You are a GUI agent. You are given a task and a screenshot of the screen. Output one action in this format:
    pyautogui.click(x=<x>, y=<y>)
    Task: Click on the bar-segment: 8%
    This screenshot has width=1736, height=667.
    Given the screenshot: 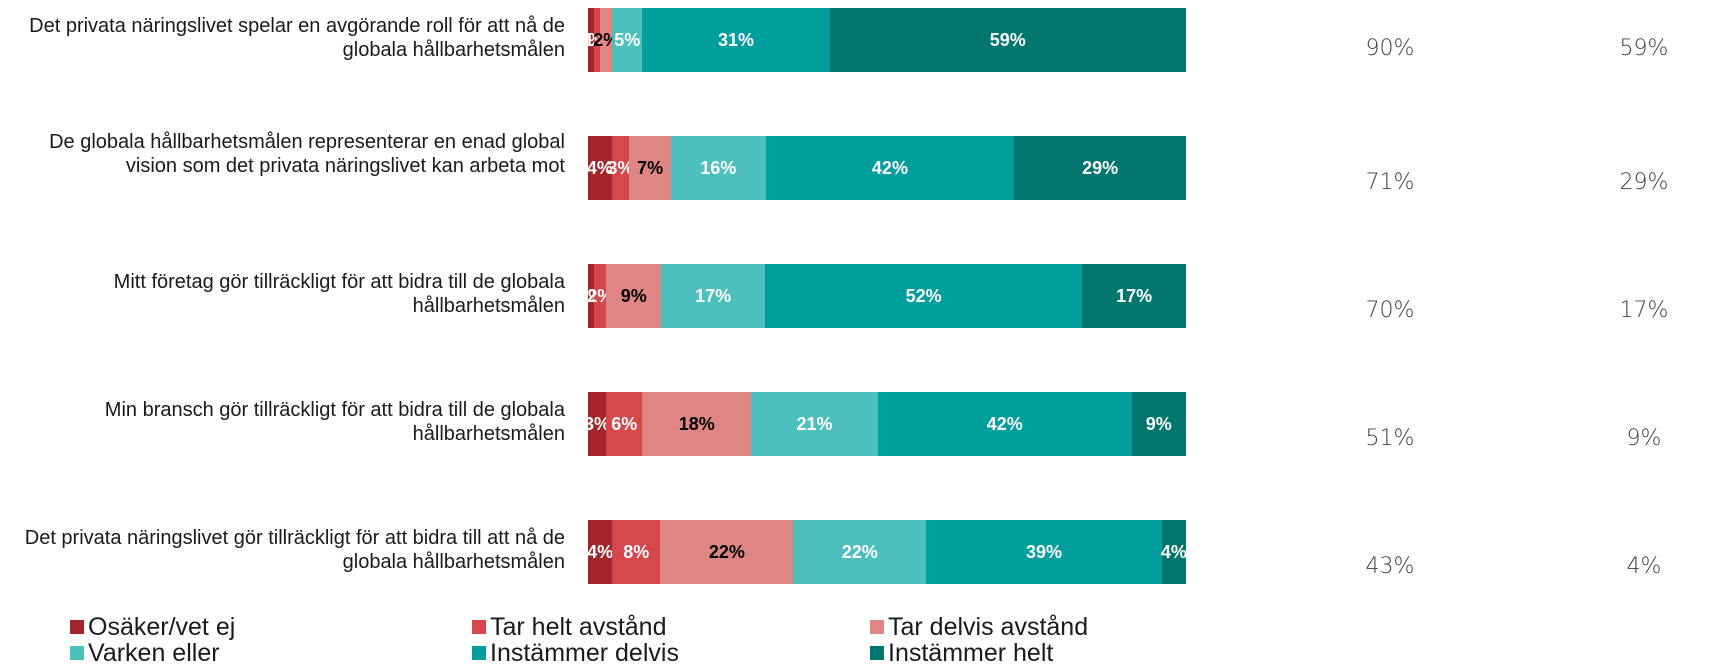 What is the action you would take?
    pyautogui.click(x=636, y=552)
    